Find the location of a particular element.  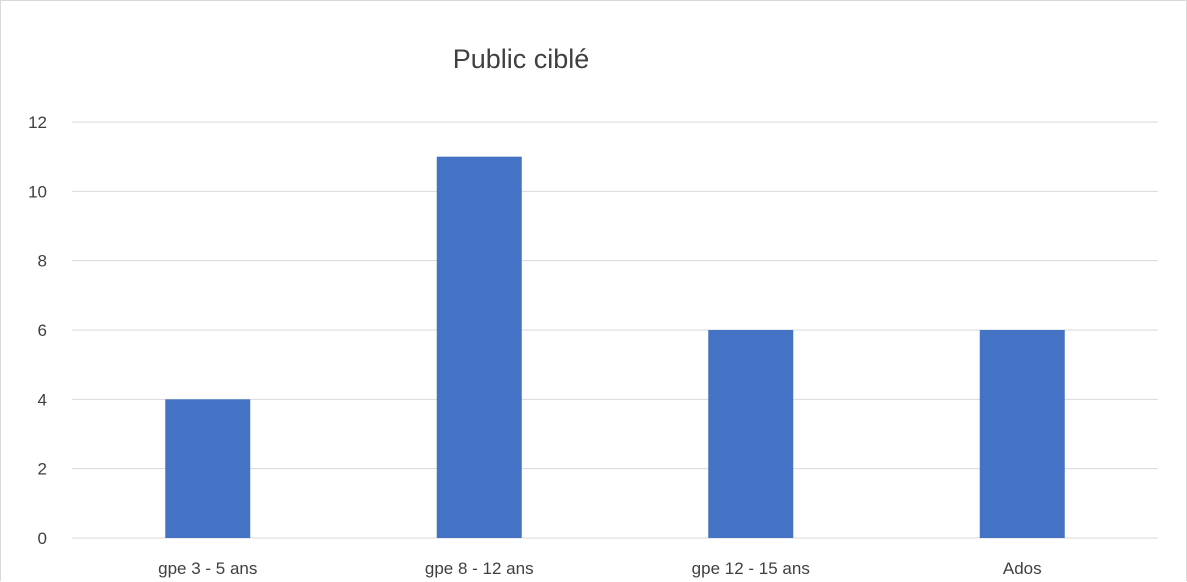

x-category-label: gpe 12 - 15 ans is located at coordinates (751, 568).